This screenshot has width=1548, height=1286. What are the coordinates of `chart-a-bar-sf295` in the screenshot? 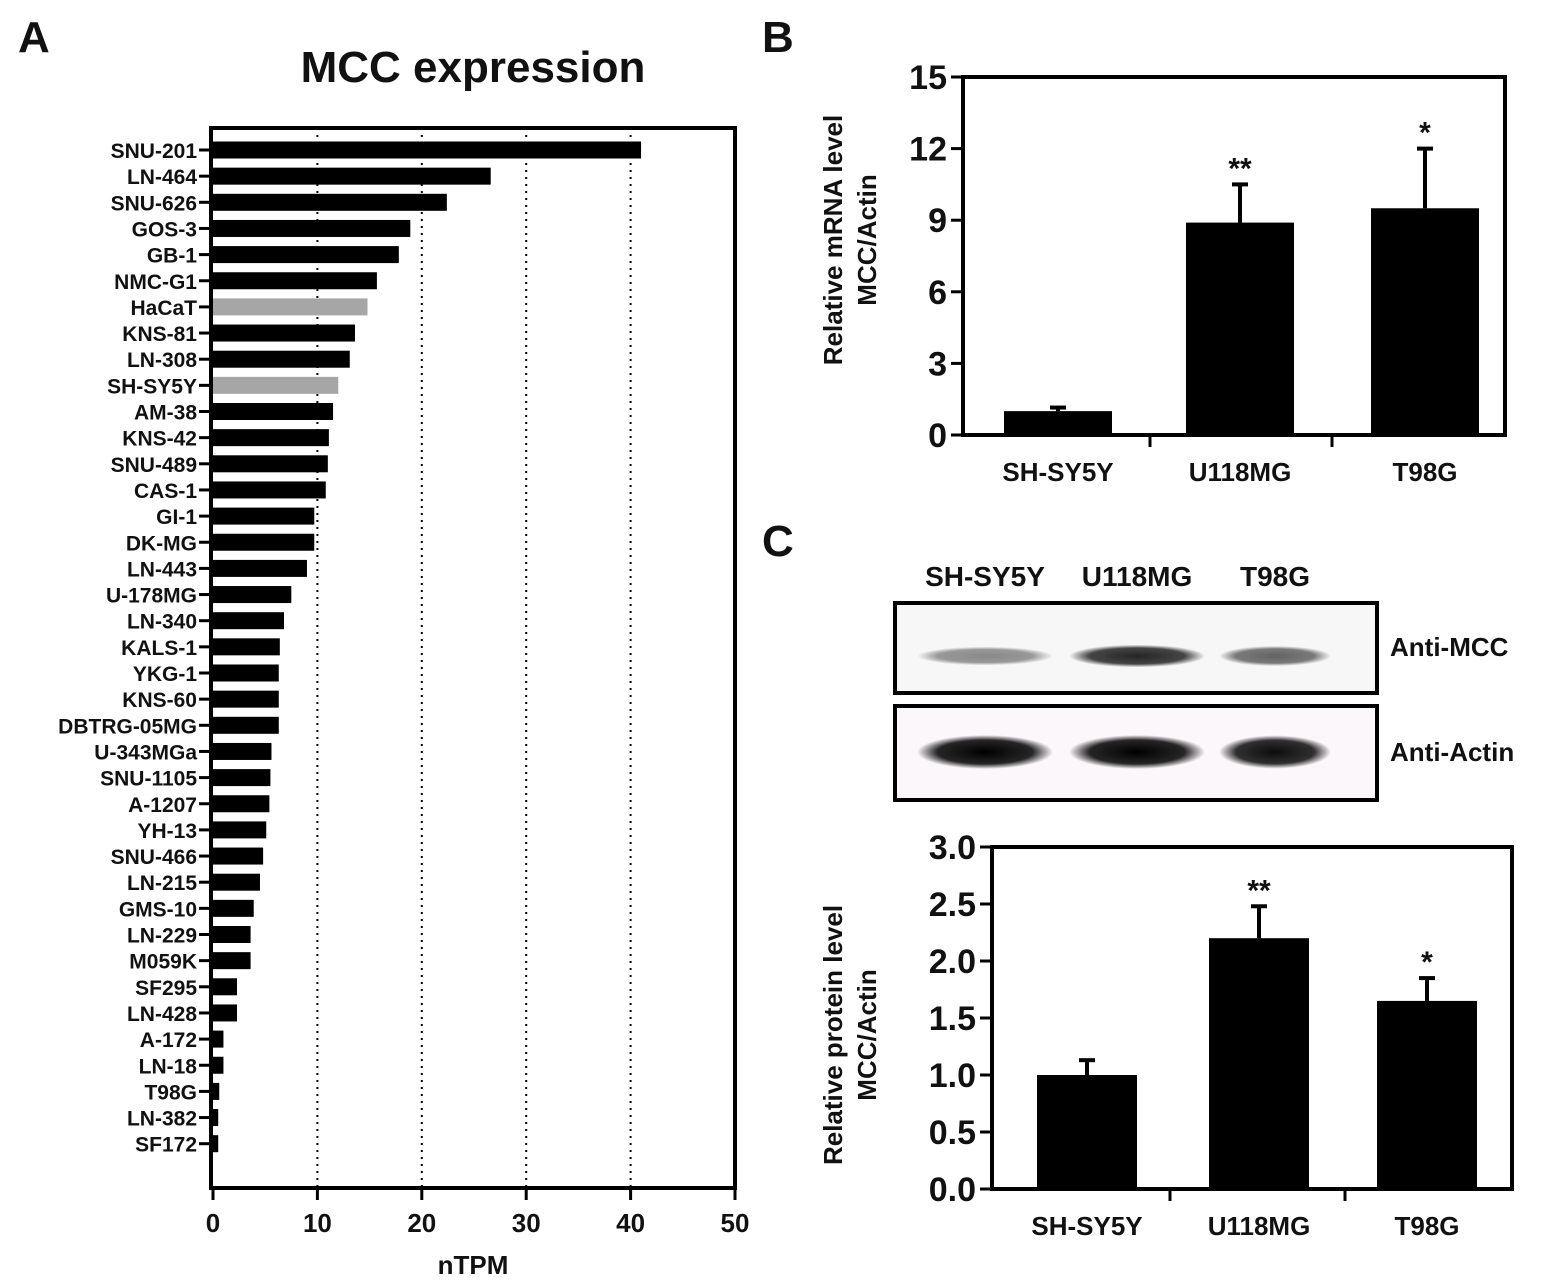 It's located at (225, 987).